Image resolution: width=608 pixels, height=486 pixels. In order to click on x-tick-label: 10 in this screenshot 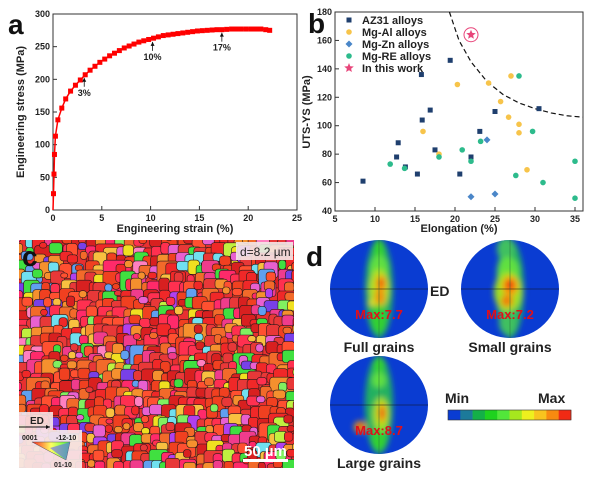, I will do `click(375, 219)`.